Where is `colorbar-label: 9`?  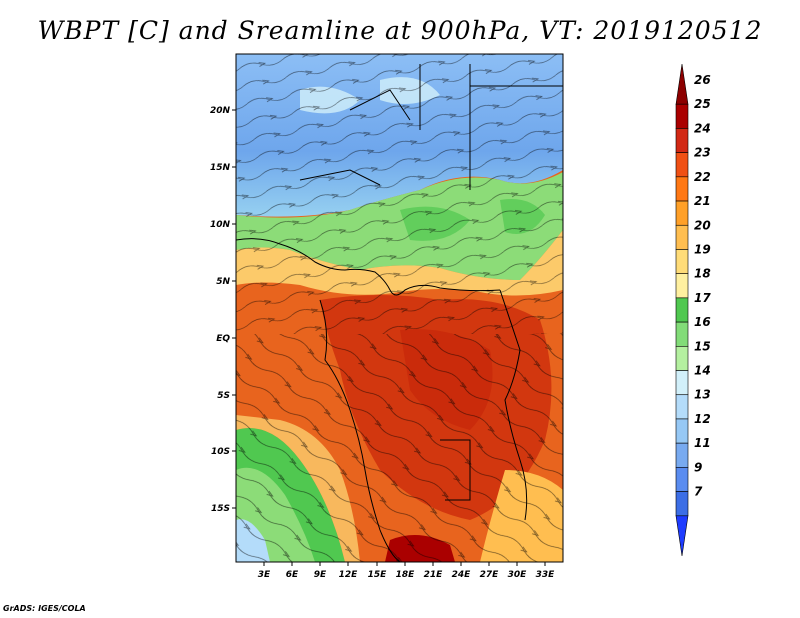
colorbar-label: 9 is located at coordinates (698, 467).